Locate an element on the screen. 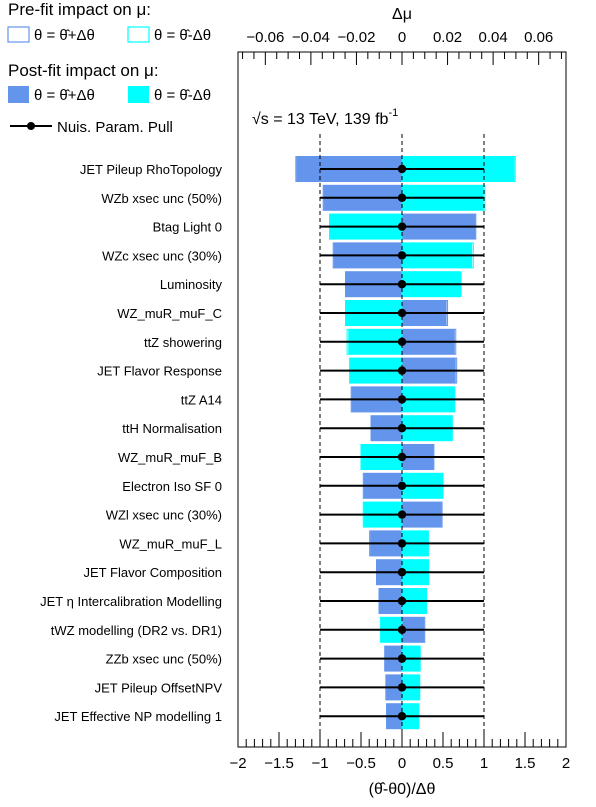 The height and width of the screenshot is (807, 596). top-tick-label: −0.04 is located at coordinates (311, 37).